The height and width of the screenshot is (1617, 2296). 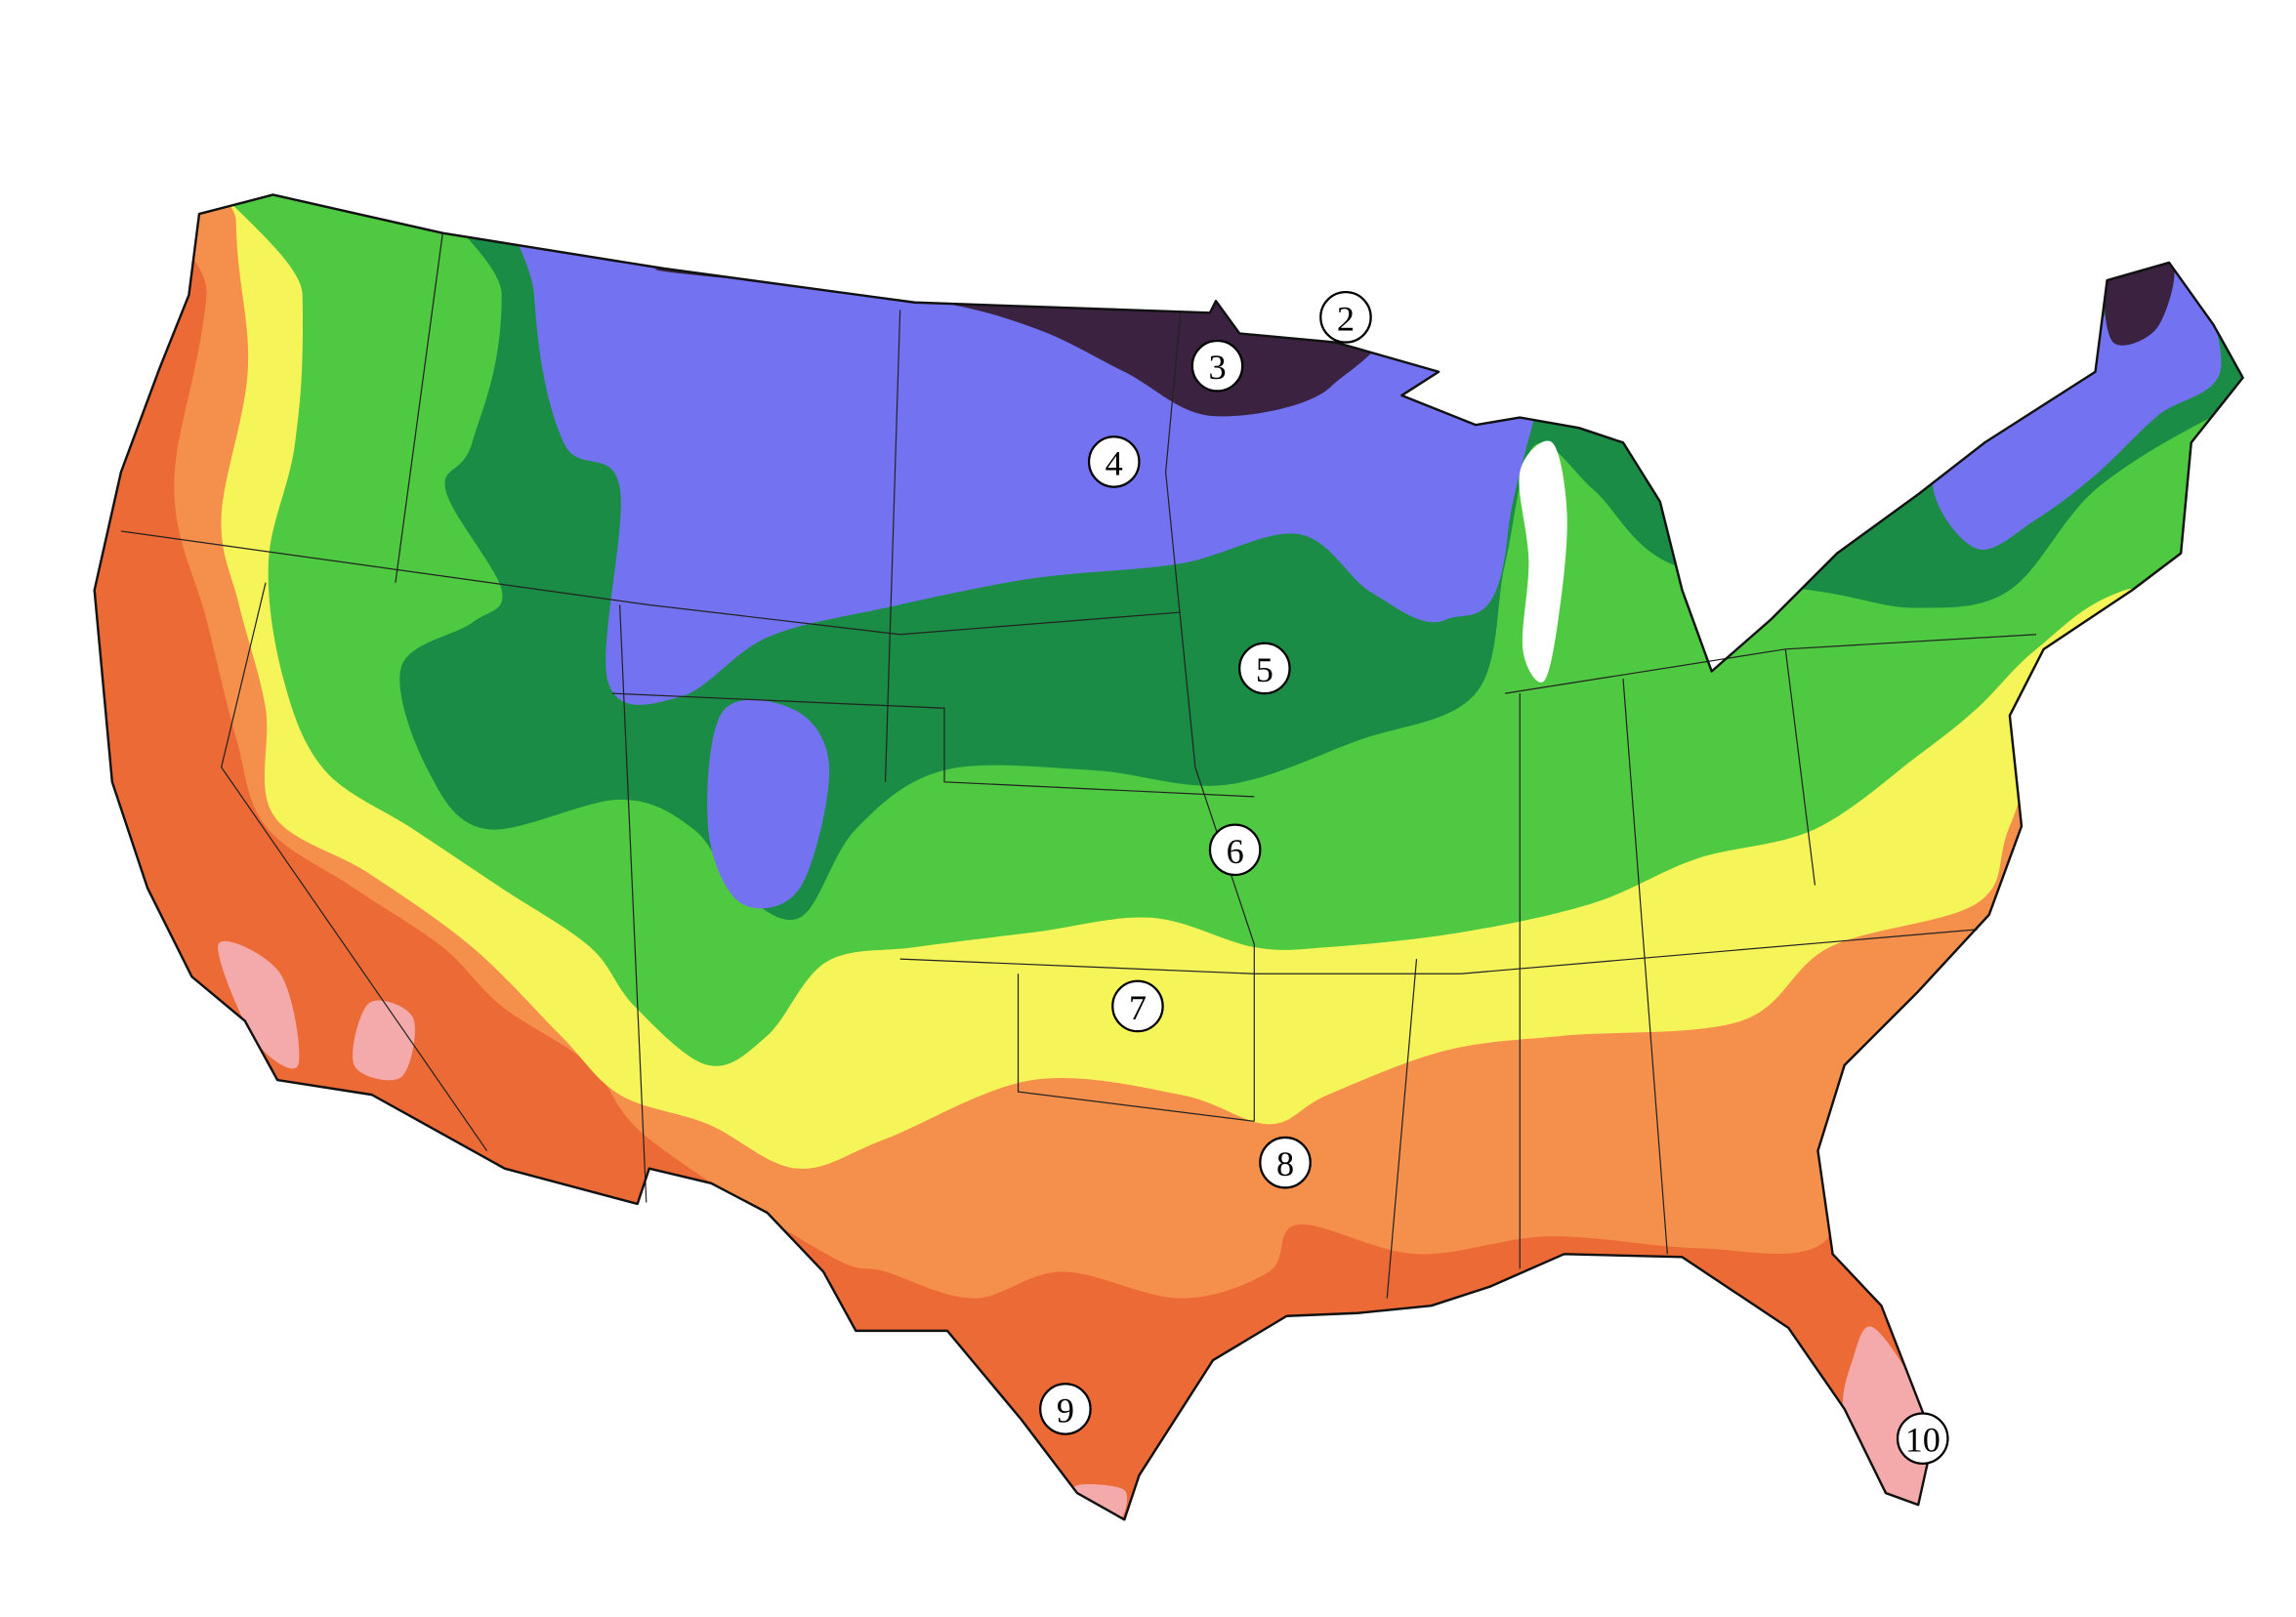 I want to click on zone-label: 3, so click(x=1217, y=367).